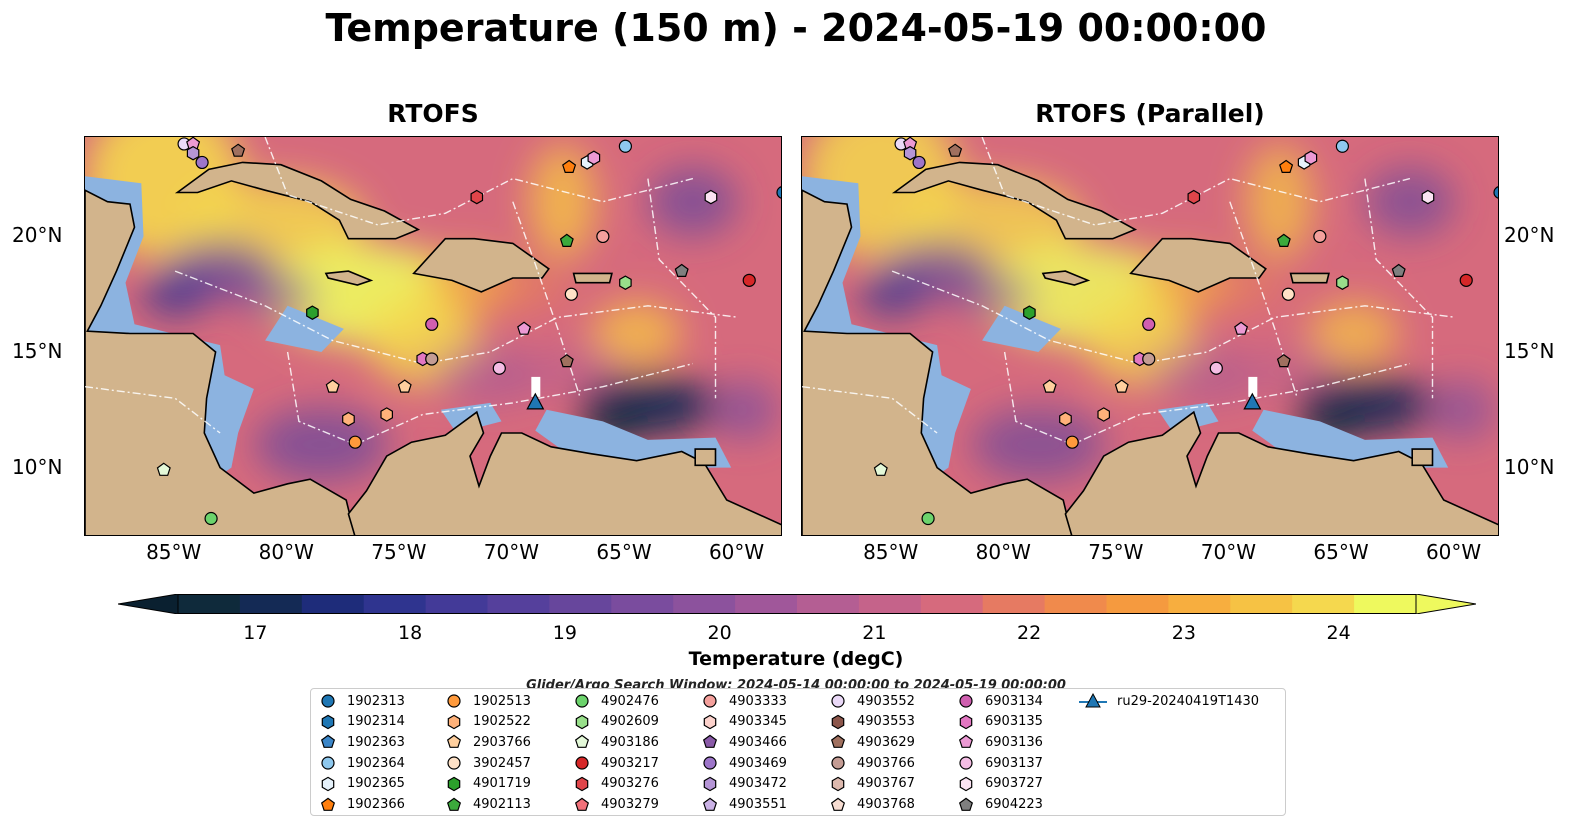  What do you see at coordinates (376, 742) in the screenshot?
I see `legend-label: 1902363` at bounding box center [376, 742].